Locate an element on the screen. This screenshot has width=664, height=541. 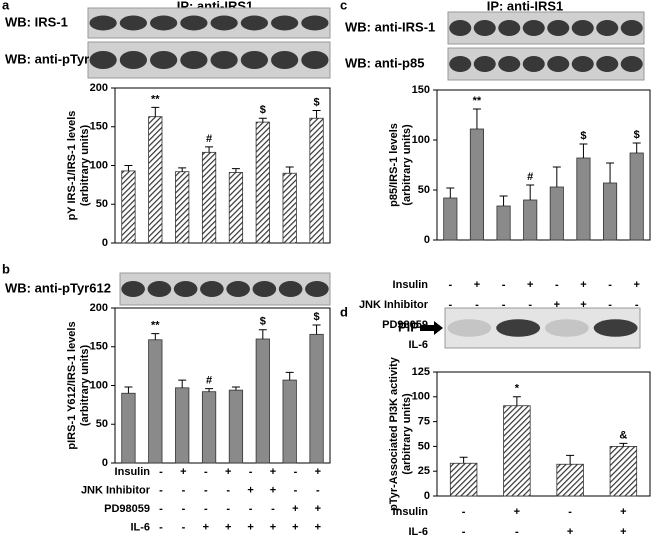
panel-letter: b is located at coordinates (6, 268).